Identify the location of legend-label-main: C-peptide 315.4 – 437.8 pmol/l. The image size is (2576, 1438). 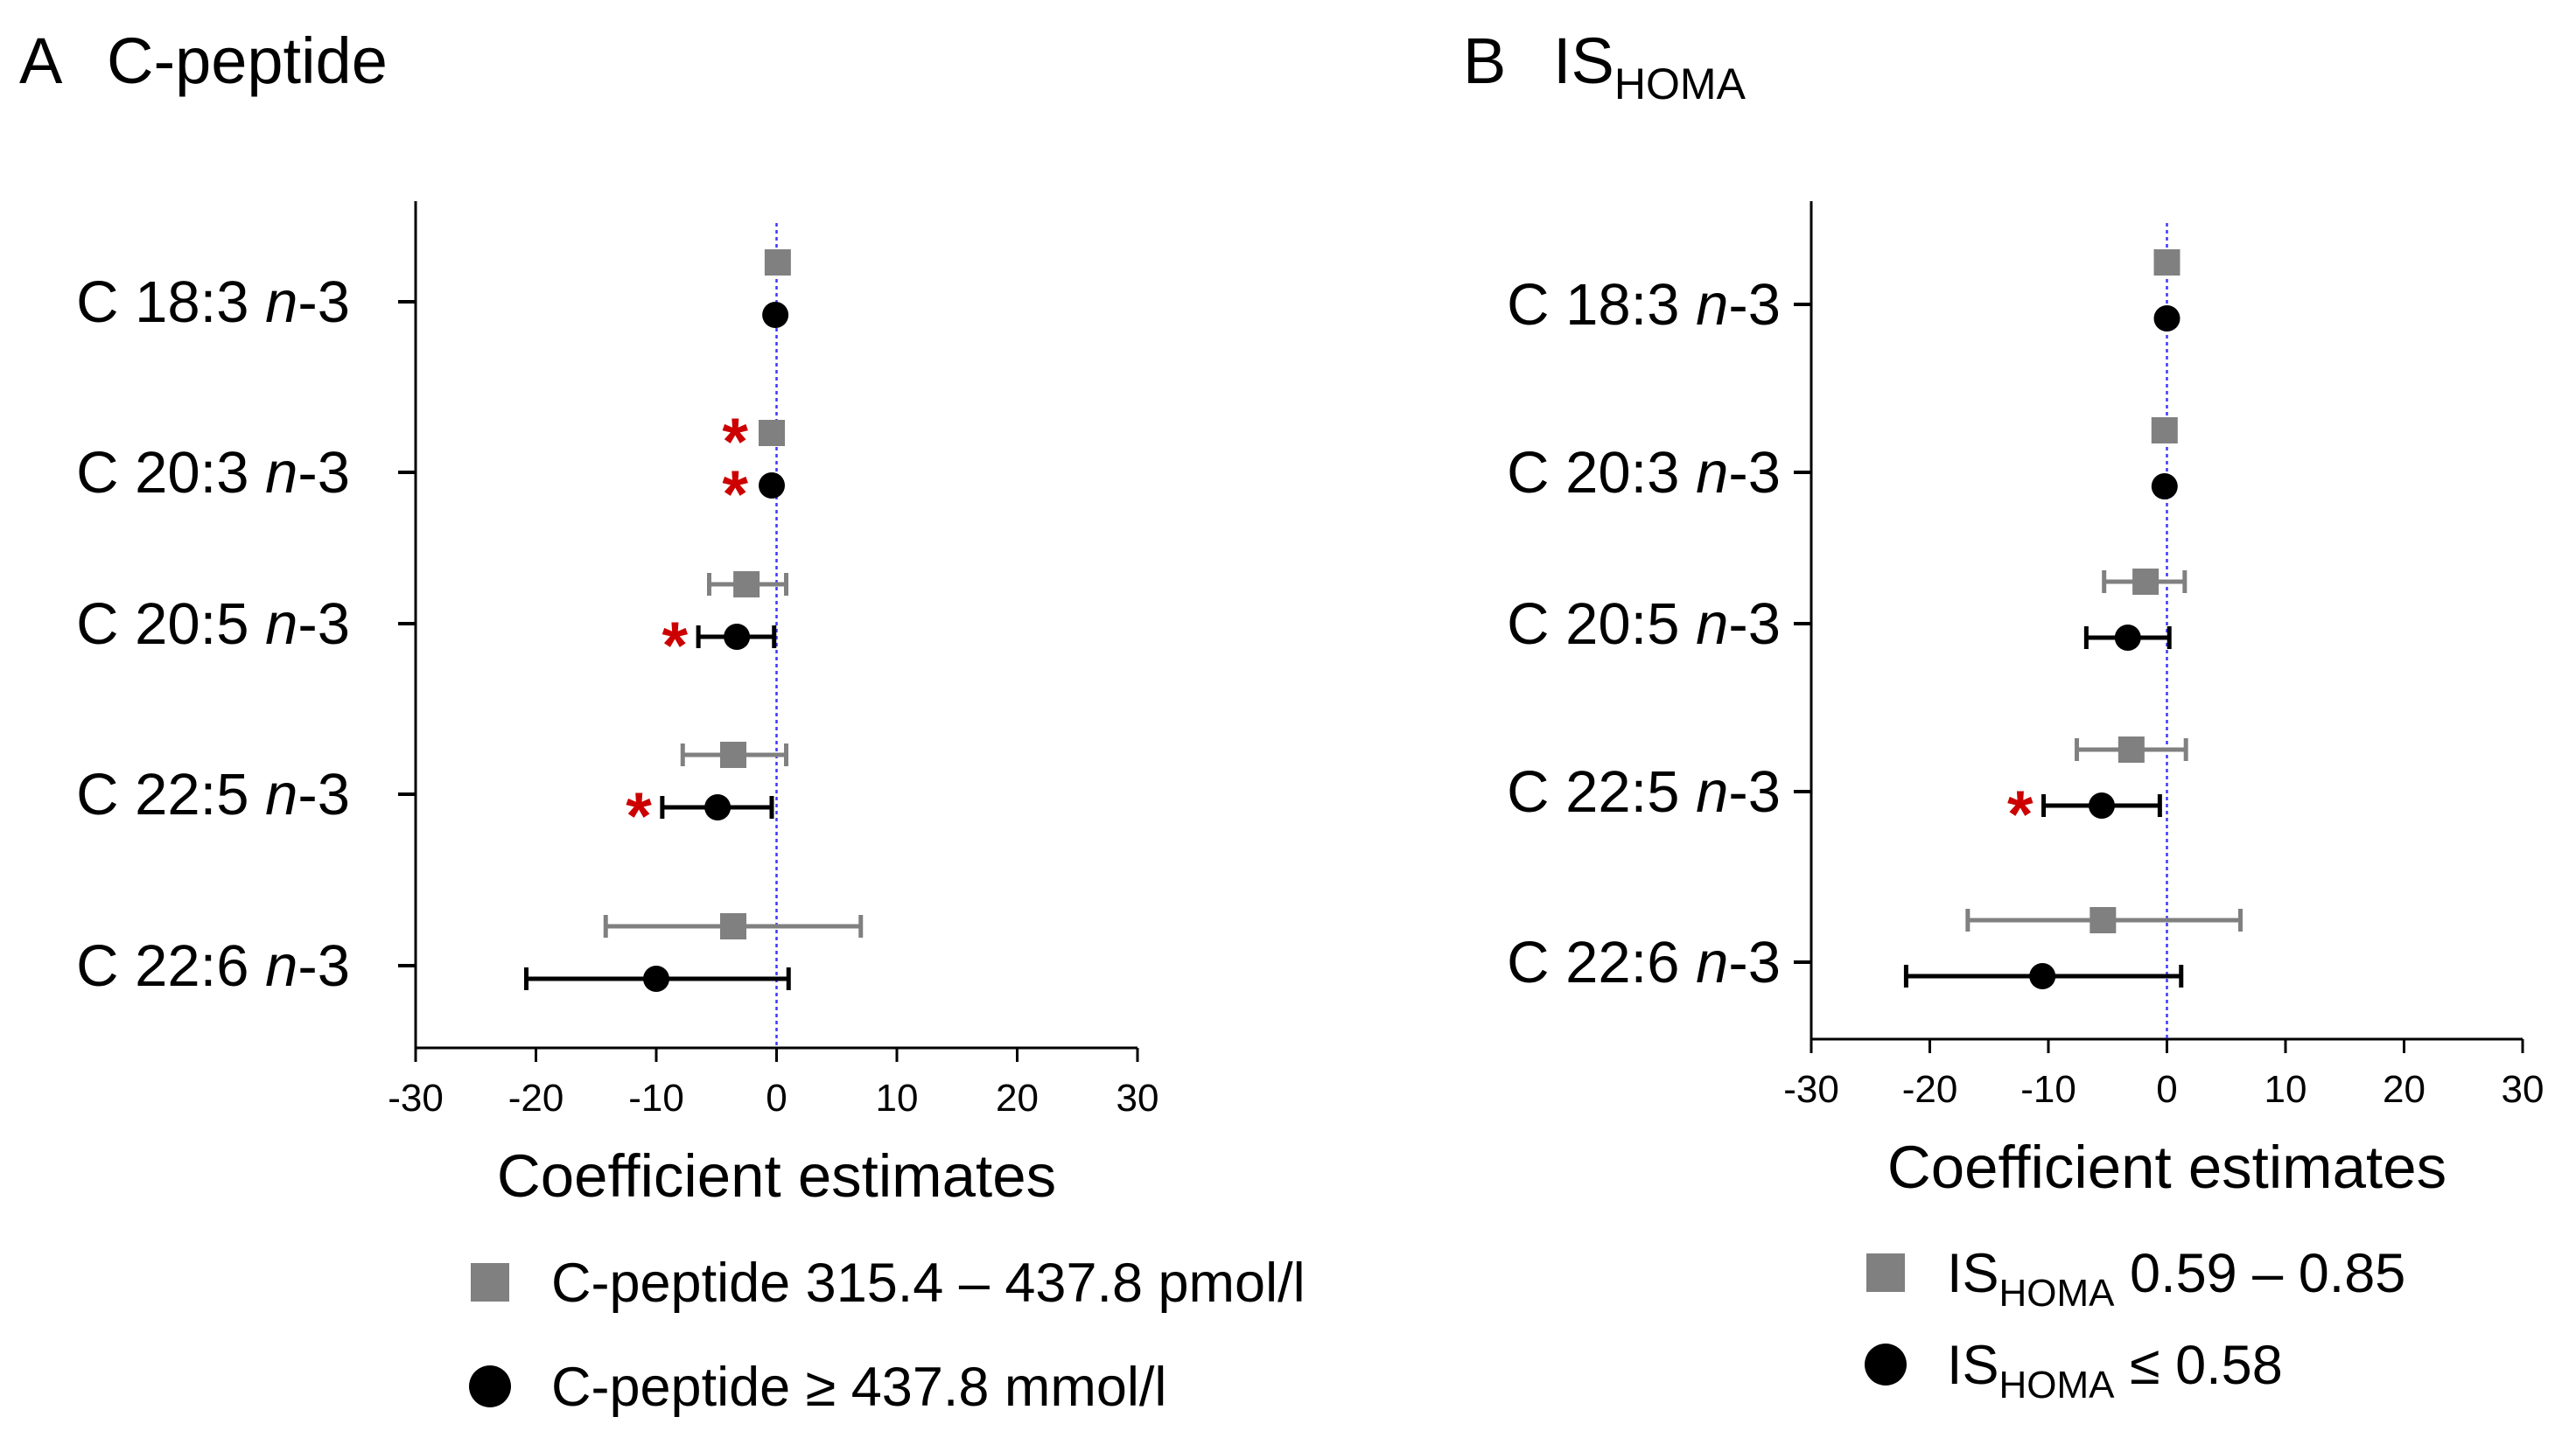
(928, 1283).